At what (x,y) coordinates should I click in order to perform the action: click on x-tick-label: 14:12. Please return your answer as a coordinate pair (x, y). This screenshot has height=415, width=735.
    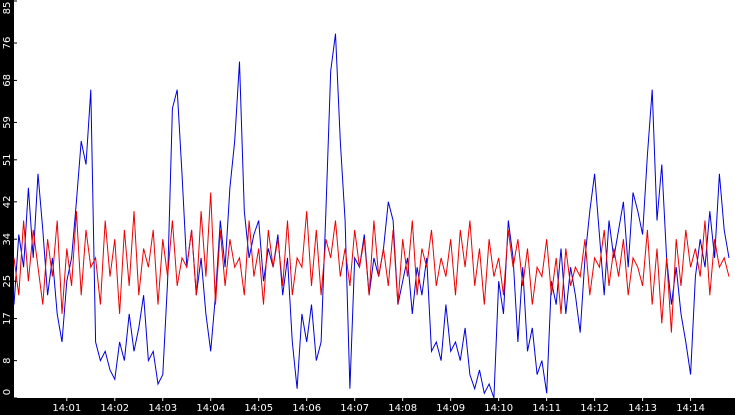
    Looking at the image, I should click on (594, 408).